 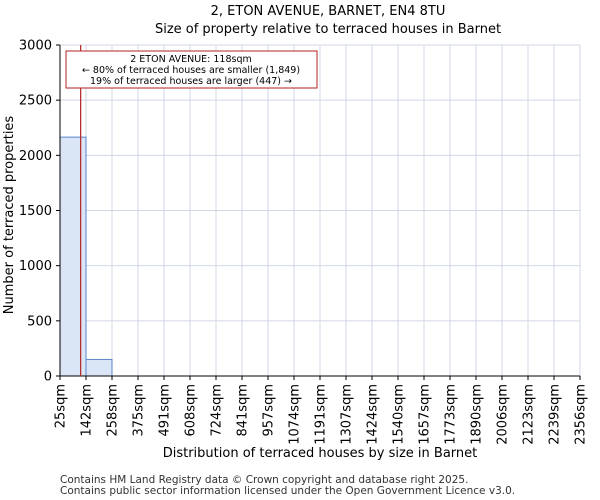 I want to click on y-tick-label-1000: 1000, so click(x=35, y=266).